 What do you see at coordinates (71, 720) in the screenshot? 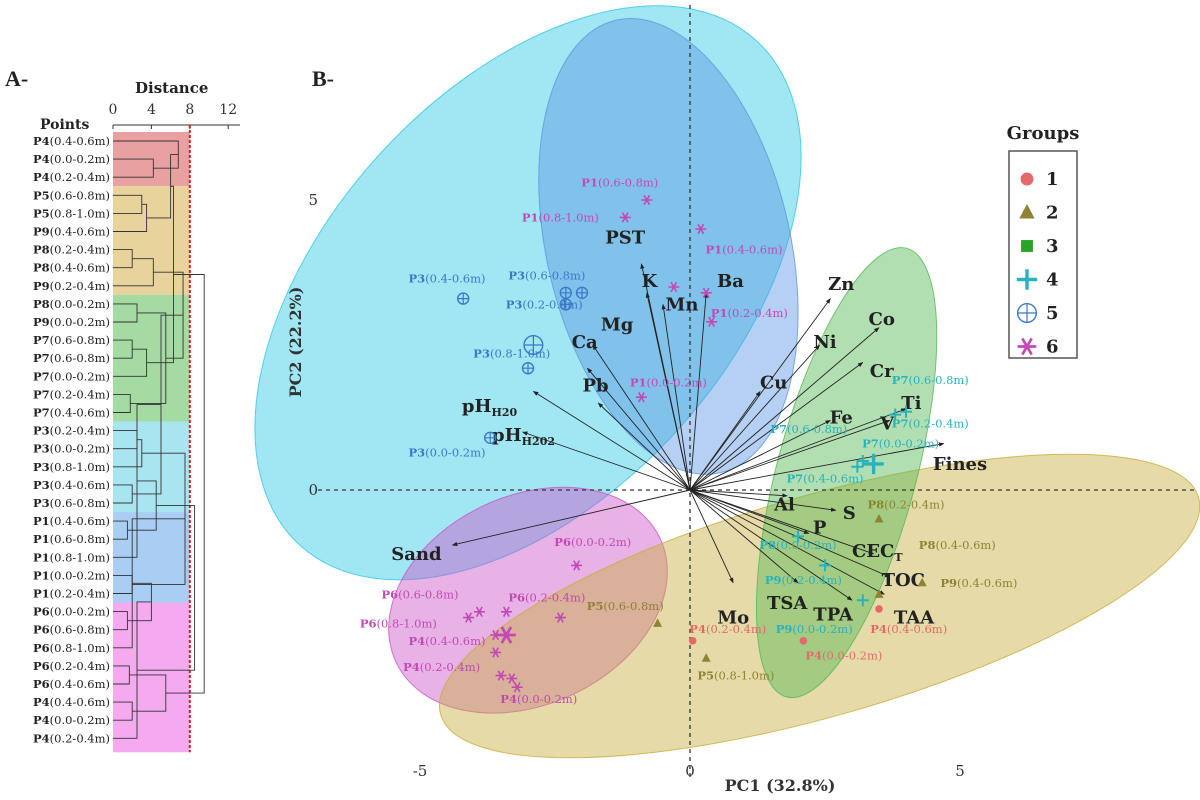
I see `dendrogram-leaf-label: P4(0.0-0.2m)` at bounding box center [71, 720].